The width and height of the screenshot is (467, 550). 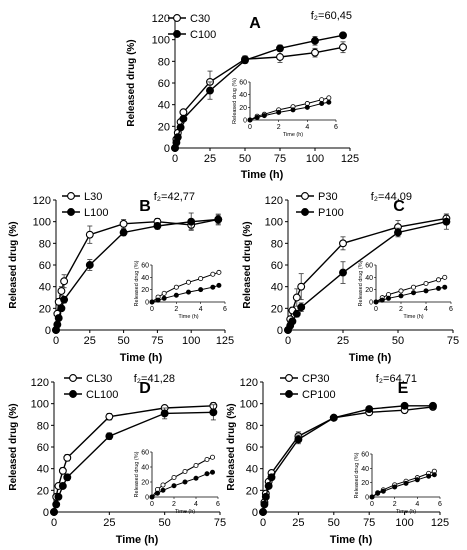 I want to click on series-p100: P100, so click(x=367, y=270).